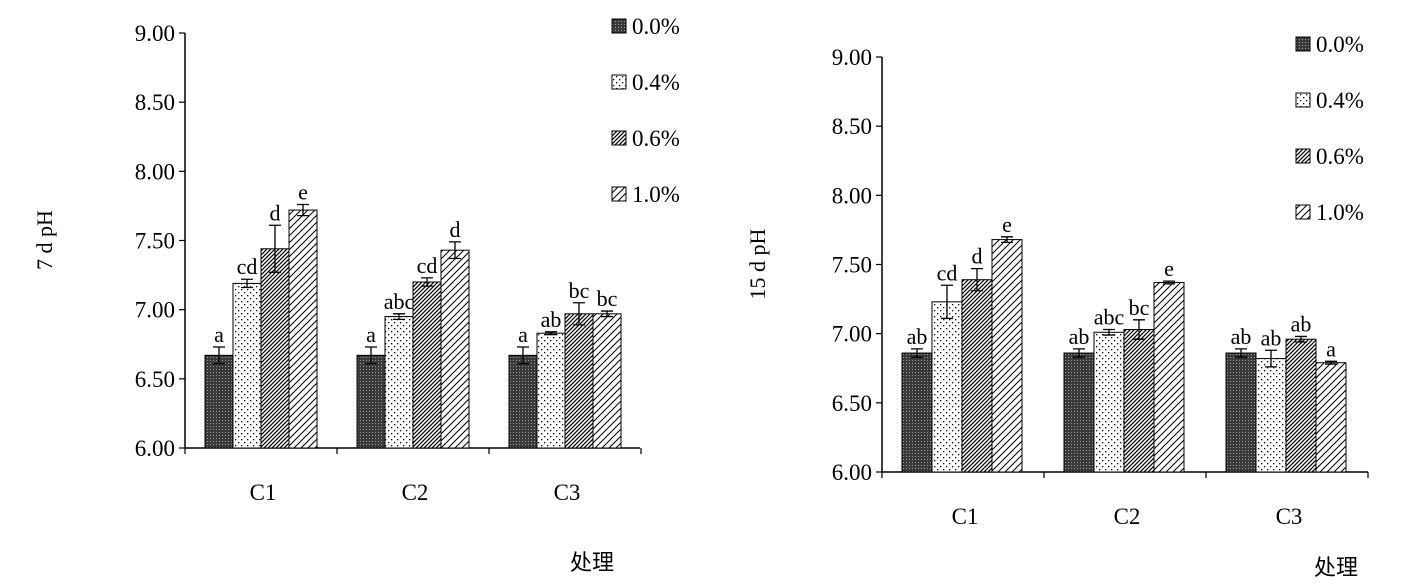  What do you see at coordinates (1340, 100) in the screenshot?
I see `legend-label: 0.4%` at bounding box center [1340, 100].